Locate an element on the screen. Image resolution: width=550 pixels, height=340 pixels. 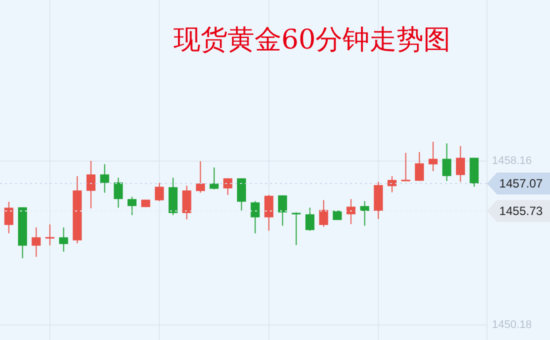
ref-line-label: 1455.73 is located at coordinates (521, 211).